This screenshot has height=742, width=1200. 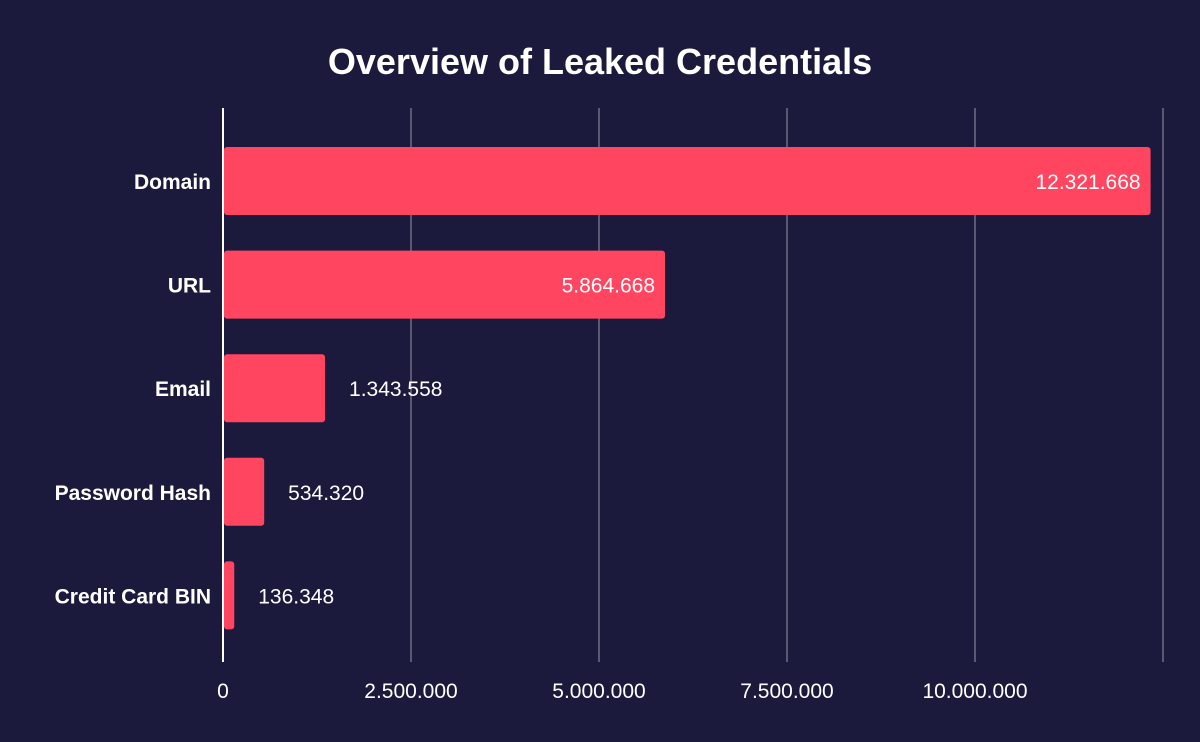 What do you see at coordinates (600, 61) in the screenshot?
I see `chart-title: Overview of Leaked Credentials` at bounding box center [600, 61].